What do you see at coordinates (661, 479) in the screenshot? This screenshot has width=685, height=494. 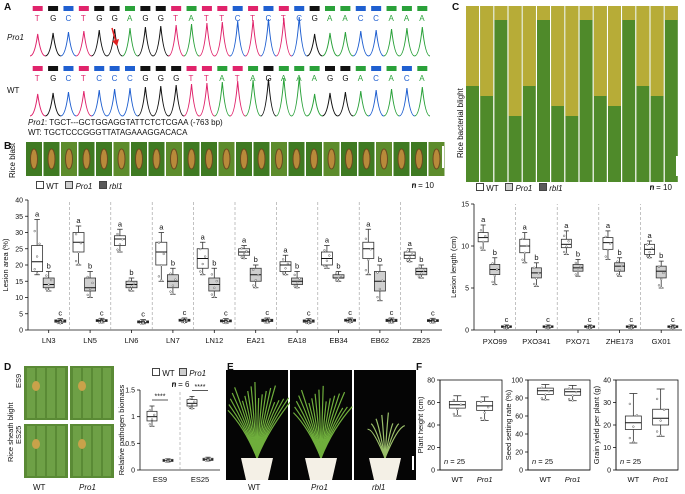 I see `chart-f3-xtick-1: Pro1` at bounding box center [661, 479].